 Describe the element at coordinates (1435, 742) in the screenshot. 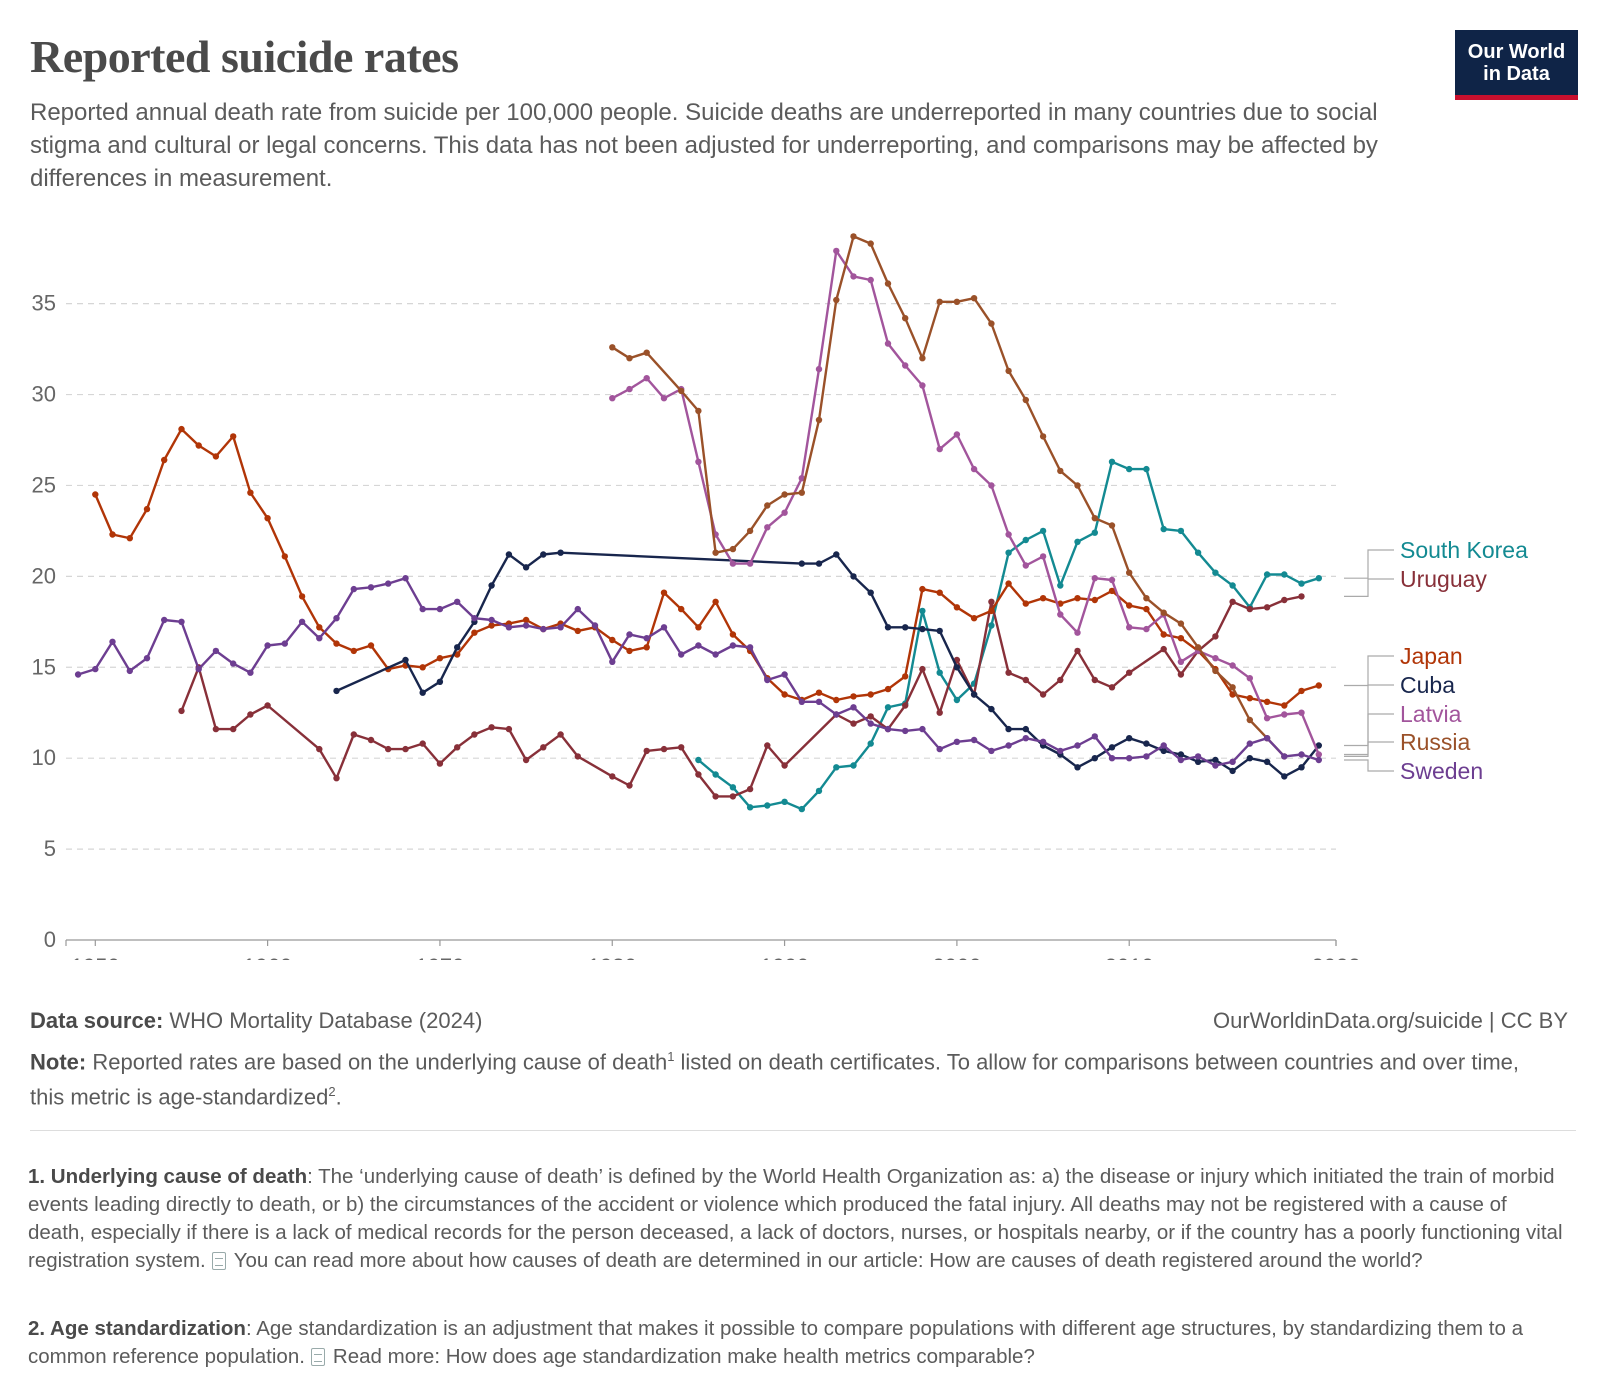

I see `legend-label-russia: Russia` at that location.